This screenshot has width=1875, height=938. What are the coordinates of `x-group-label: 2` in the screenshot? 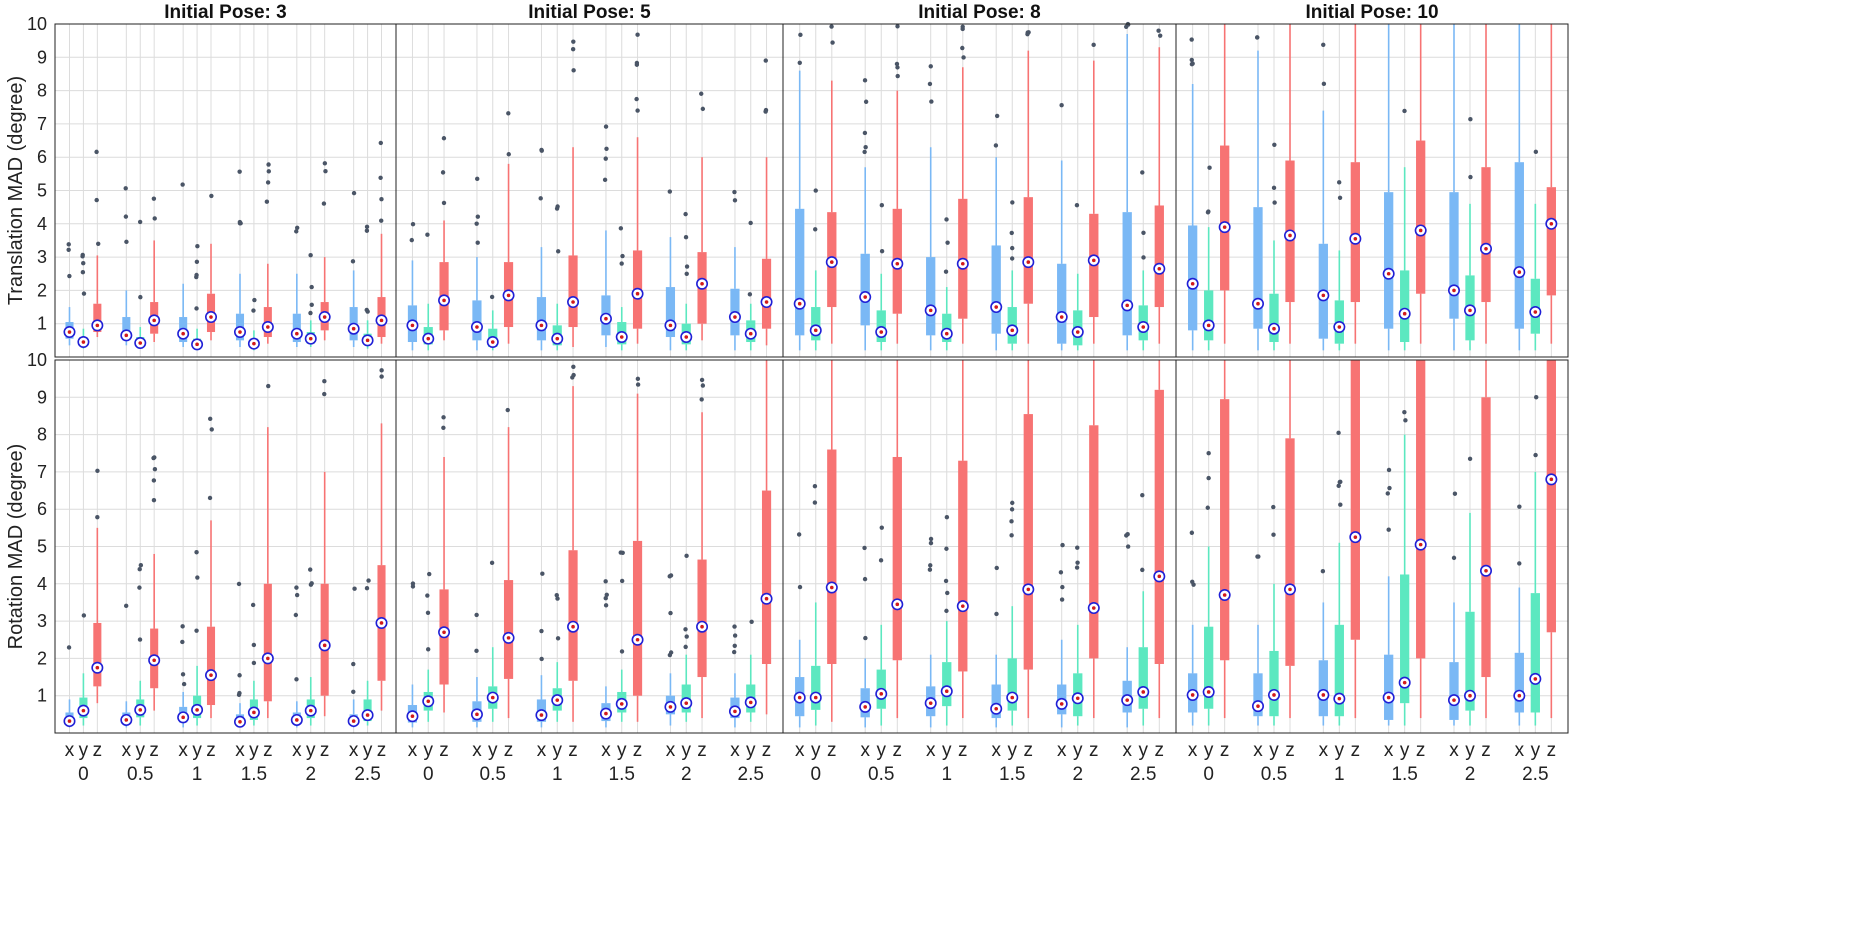 It's located at (1077, 774).